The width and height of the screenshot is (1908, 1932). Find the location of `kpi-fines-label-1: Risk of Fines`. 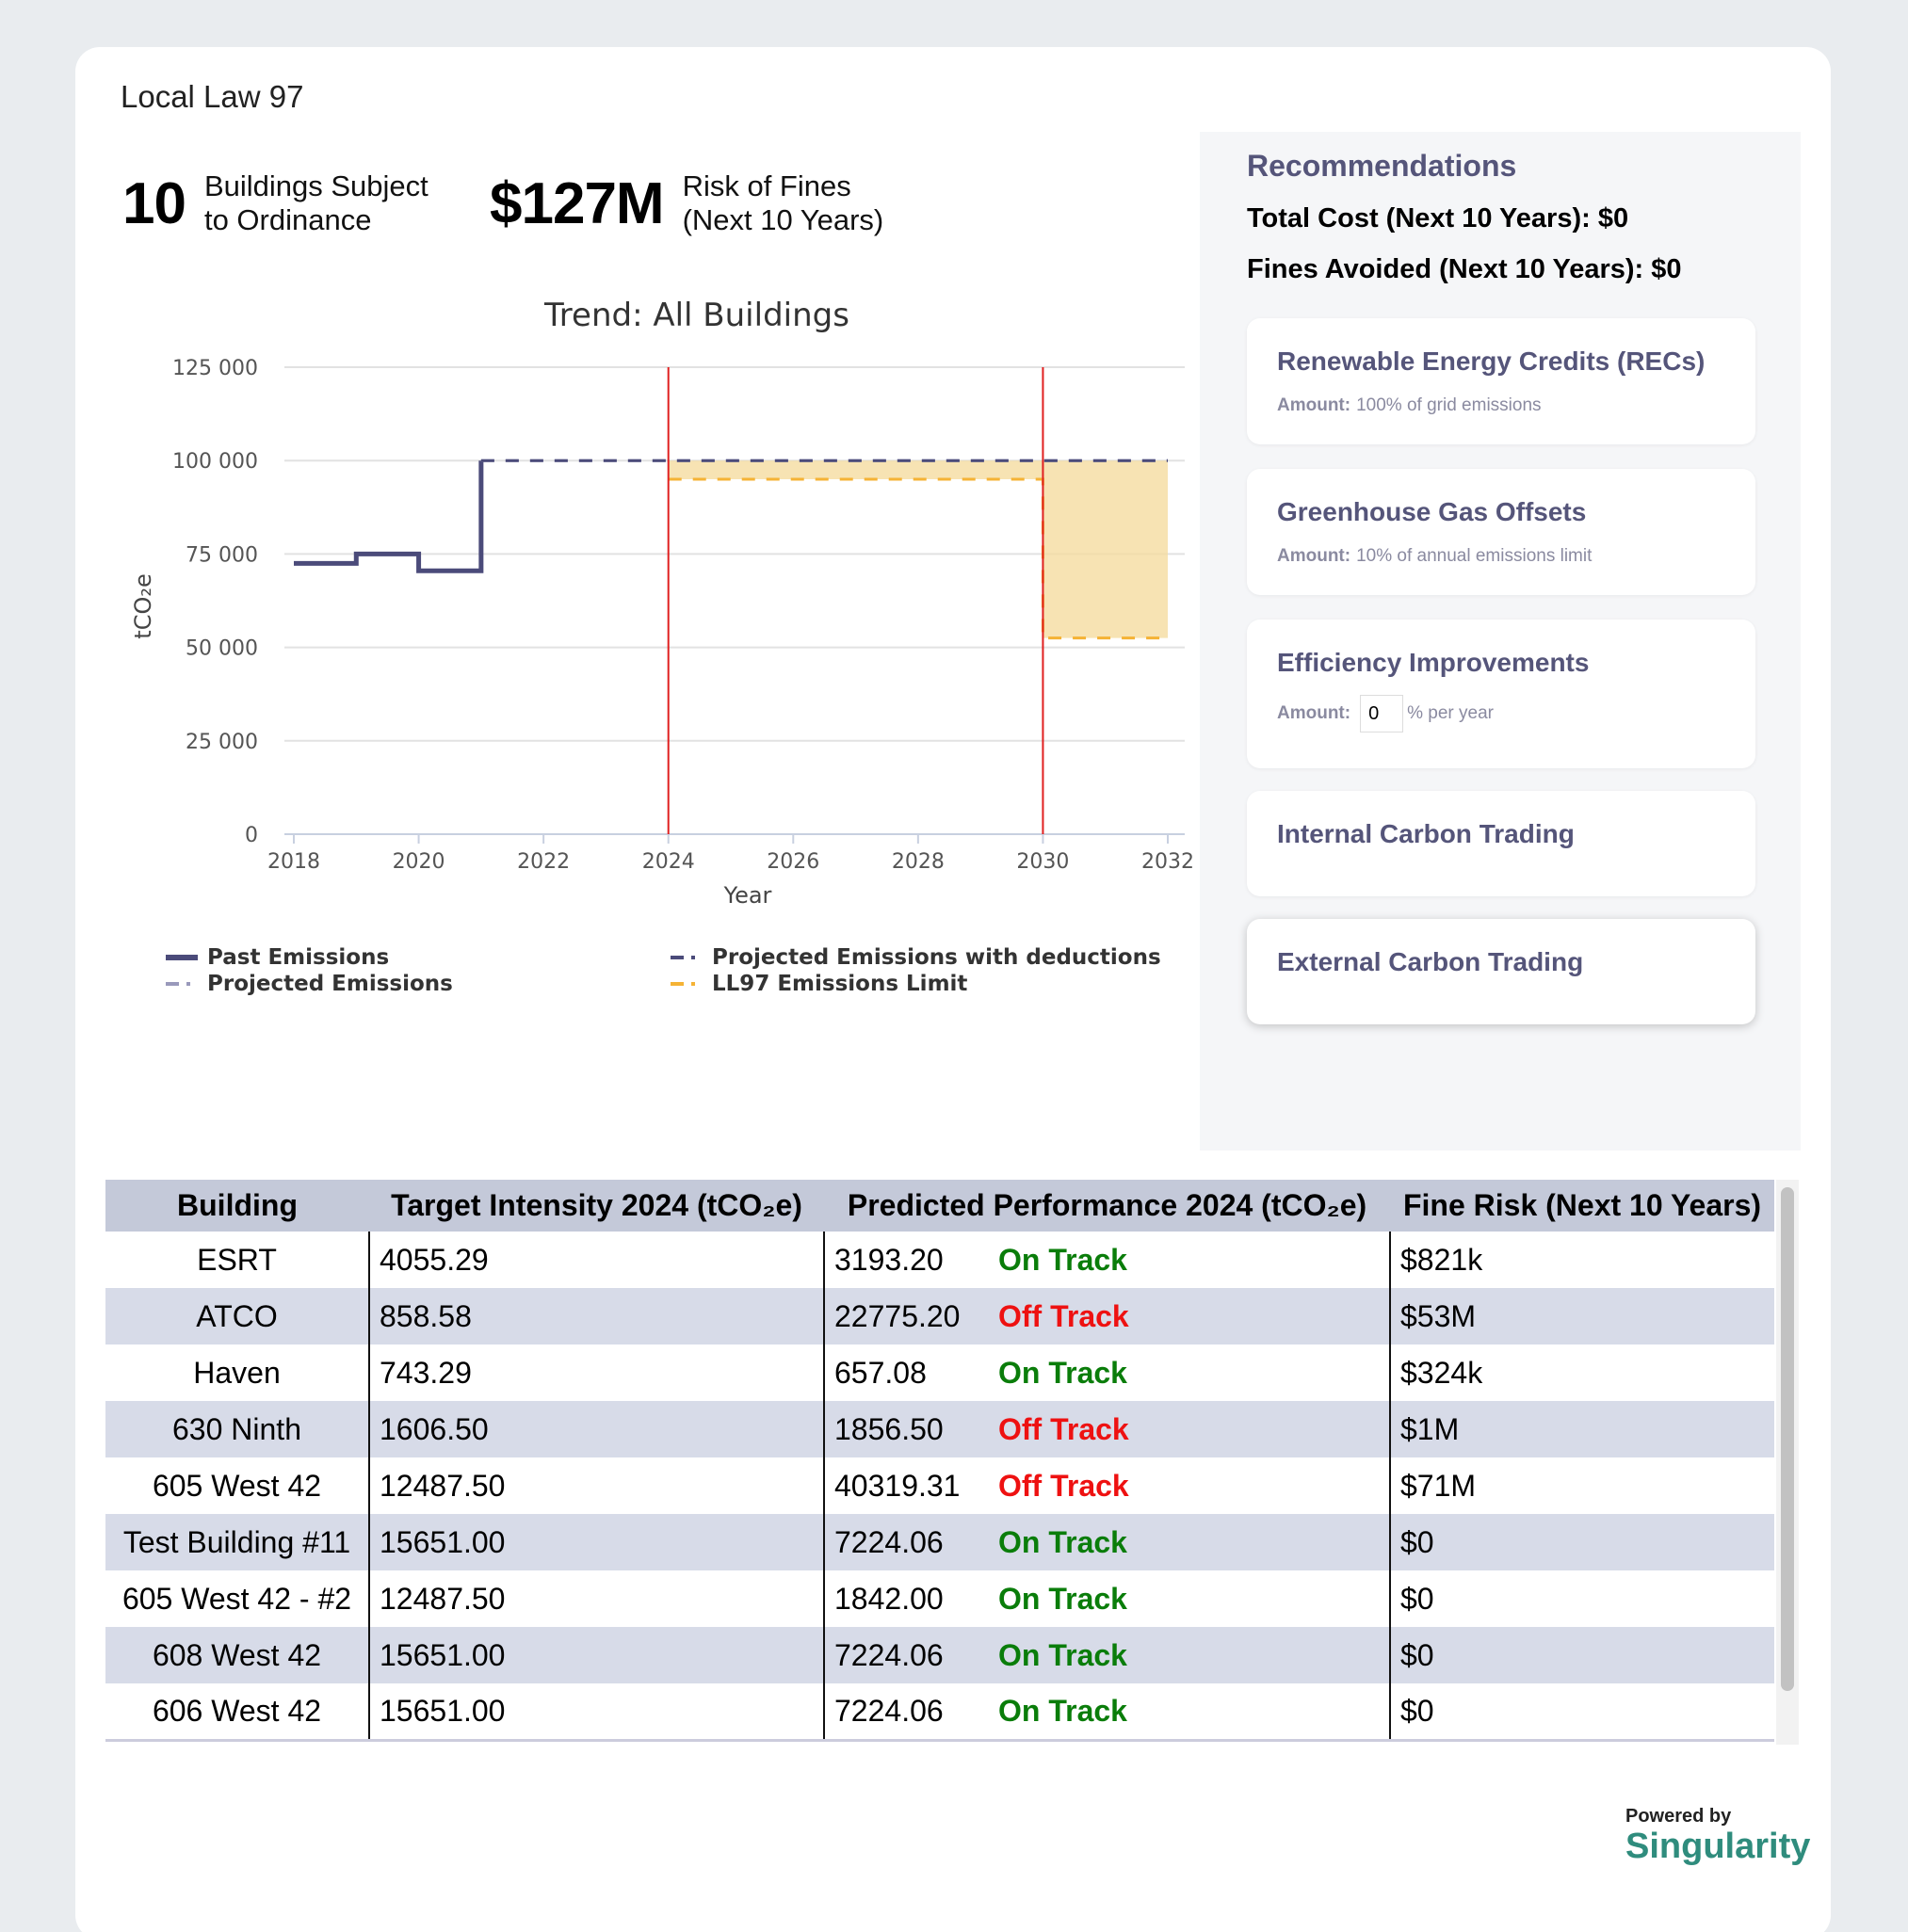

kpi-fines-label-1: Risk of Fines is located at coordinates (766, 185).